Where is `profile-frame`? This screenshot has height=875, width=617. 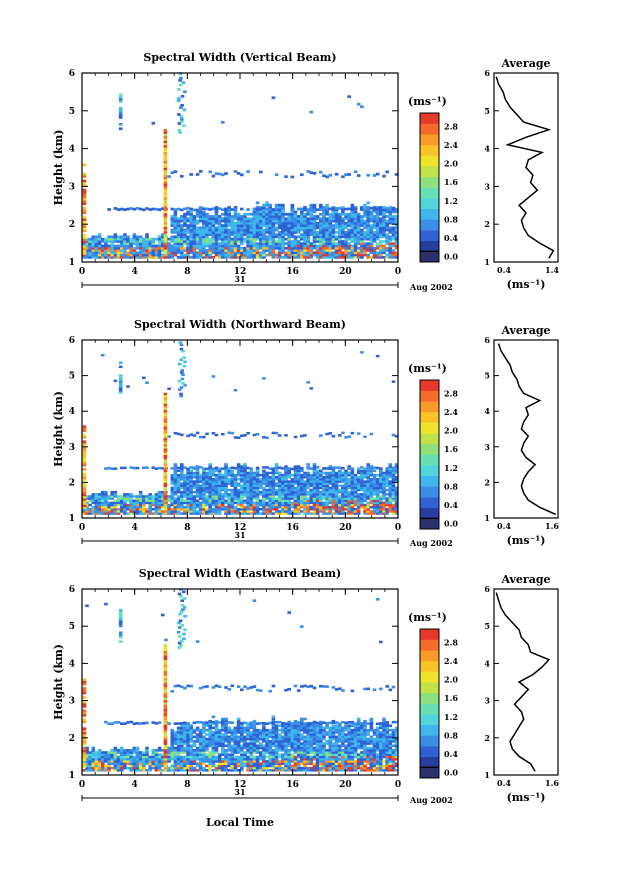
profile-frame is located at coordinates (526, 167).